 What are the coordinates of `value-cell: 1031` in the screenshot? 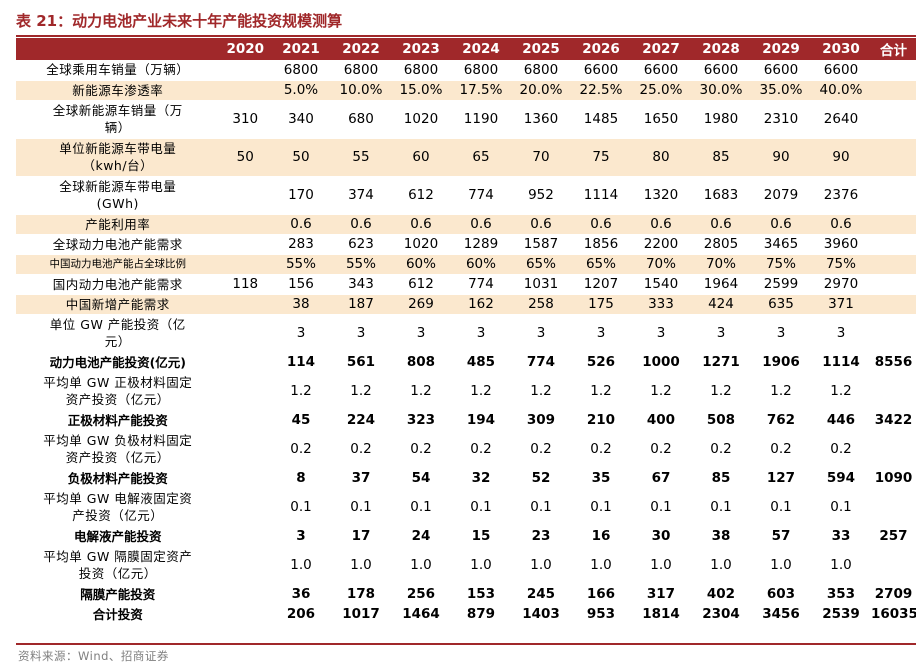 It's located at (540, 284).